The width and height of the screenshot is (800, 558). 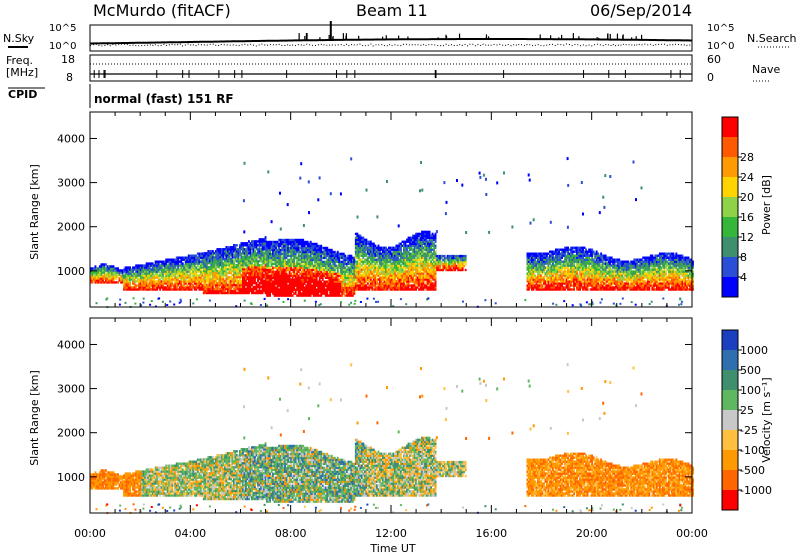 I want to click on freq-panel: 18 8 60 0 Freq. [MHz] Nave, so click(x=393, y=68).